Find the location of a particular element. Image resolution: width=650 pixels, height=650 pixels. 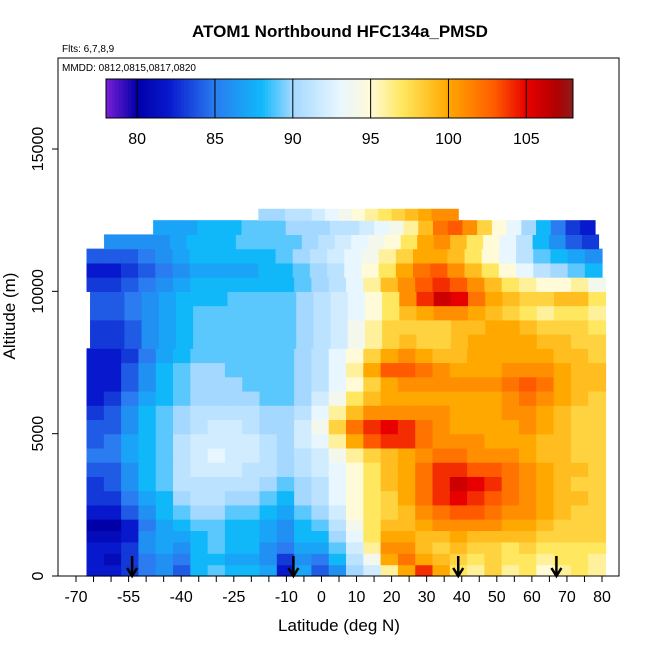

x-axis: -70 -55 -40 -25 -10 0 10 20 30 40 50 60 70 80 is located at coordinates (337, 590).